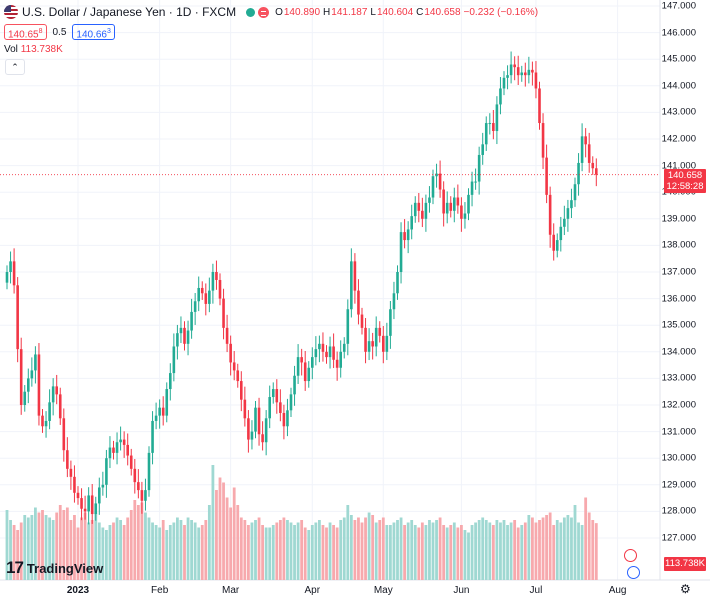 This screenshot has height=600, width=710. I want to click on trade-buttons: 140.658 0.5 140.663, so click(59, 32).